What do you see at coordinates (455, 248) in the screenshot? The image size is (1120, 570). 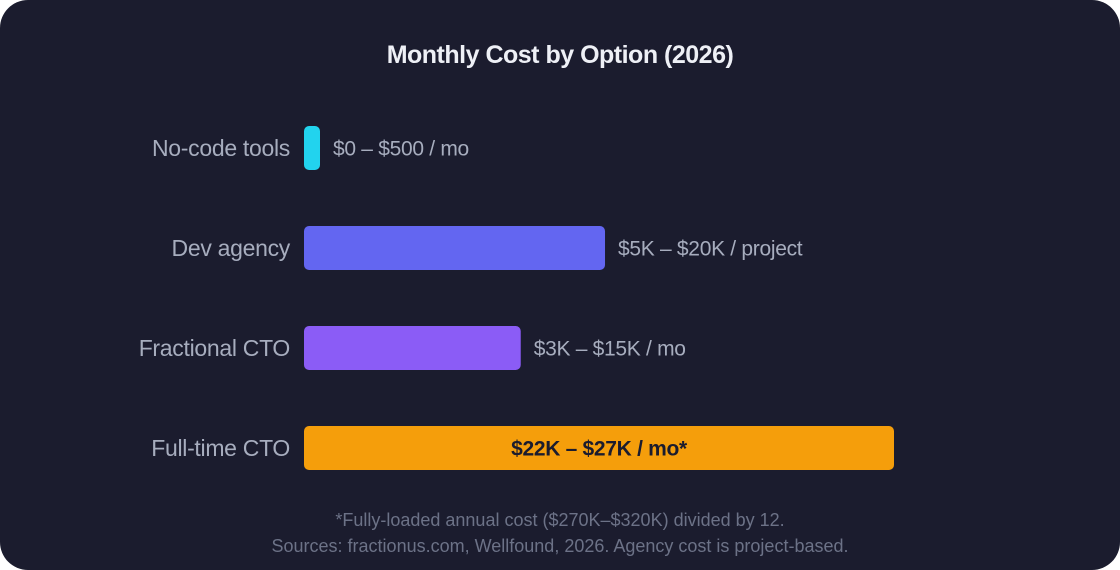 I see `bar-dev-agency` at bounding box center [455, 248].